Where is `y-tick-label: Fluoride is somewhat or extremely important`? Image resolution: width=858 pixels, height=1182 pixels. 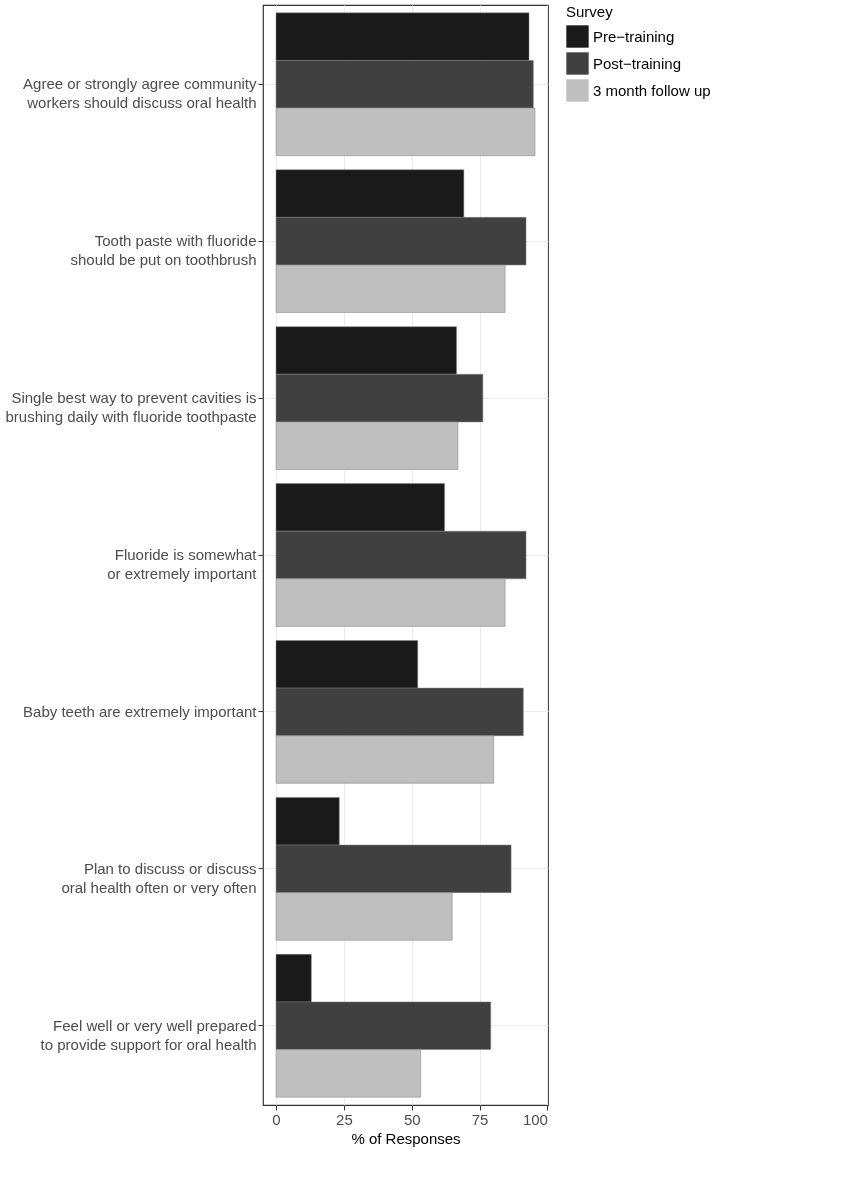 y-tick-label: Fluoride is somewhat or extremely important is located at coordinates (182, 564).